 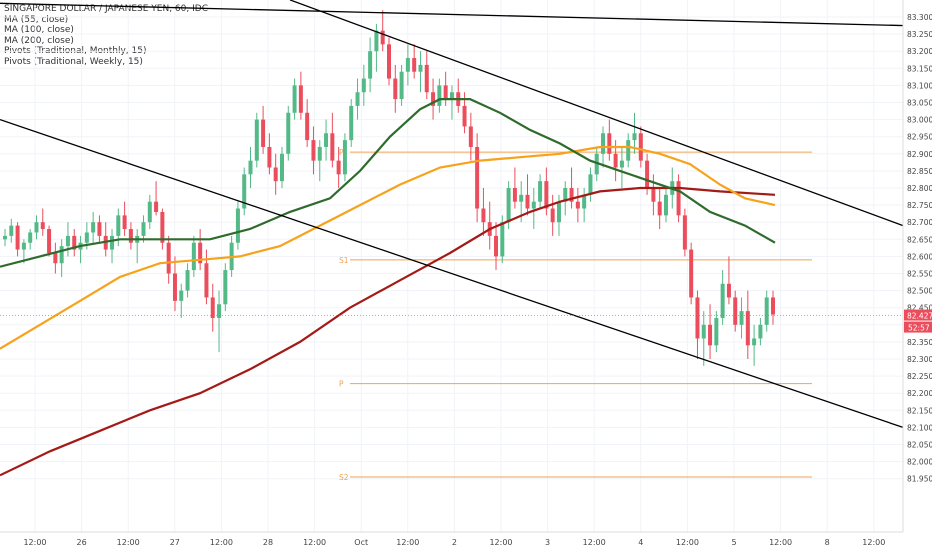 I want to click on time-tick-label: 26, so click(x=82, y=542).